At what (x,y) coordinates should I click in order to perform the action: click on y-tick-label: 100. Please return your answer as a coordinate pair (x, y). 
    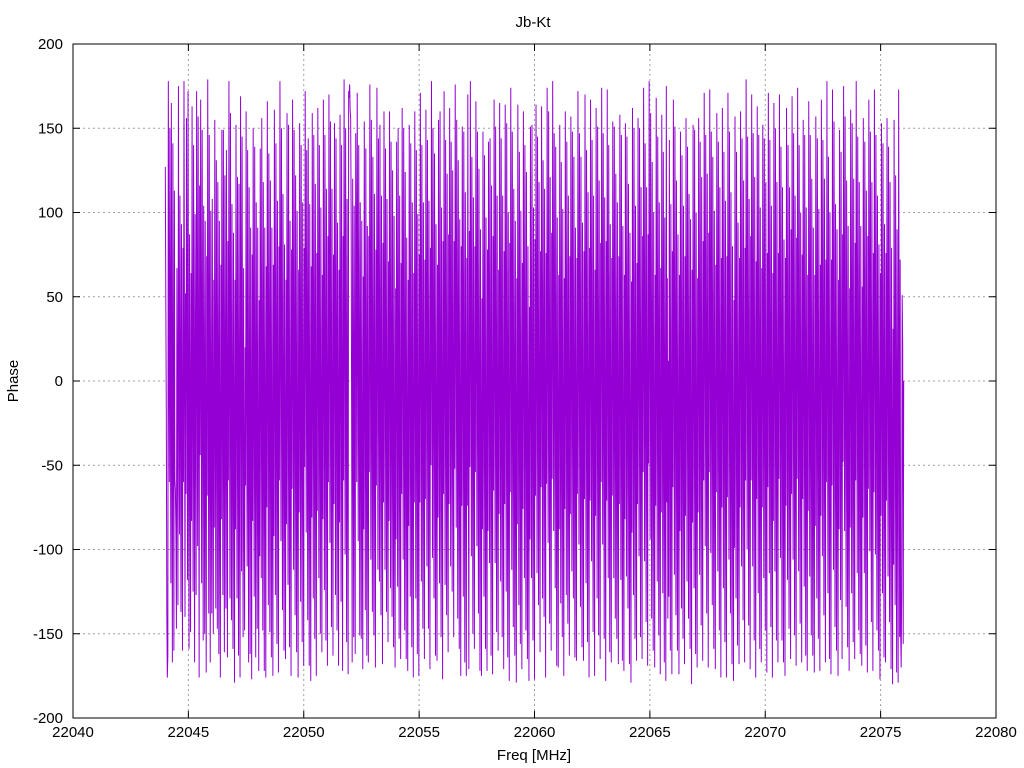
    Looking at the image, I should click on (50, 213).